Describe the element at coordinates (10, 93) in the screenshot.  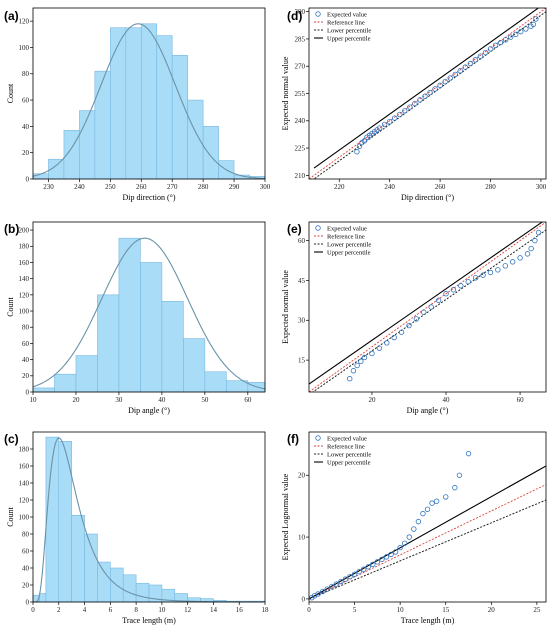
I see `y-axis-label-a: Count` at that location.